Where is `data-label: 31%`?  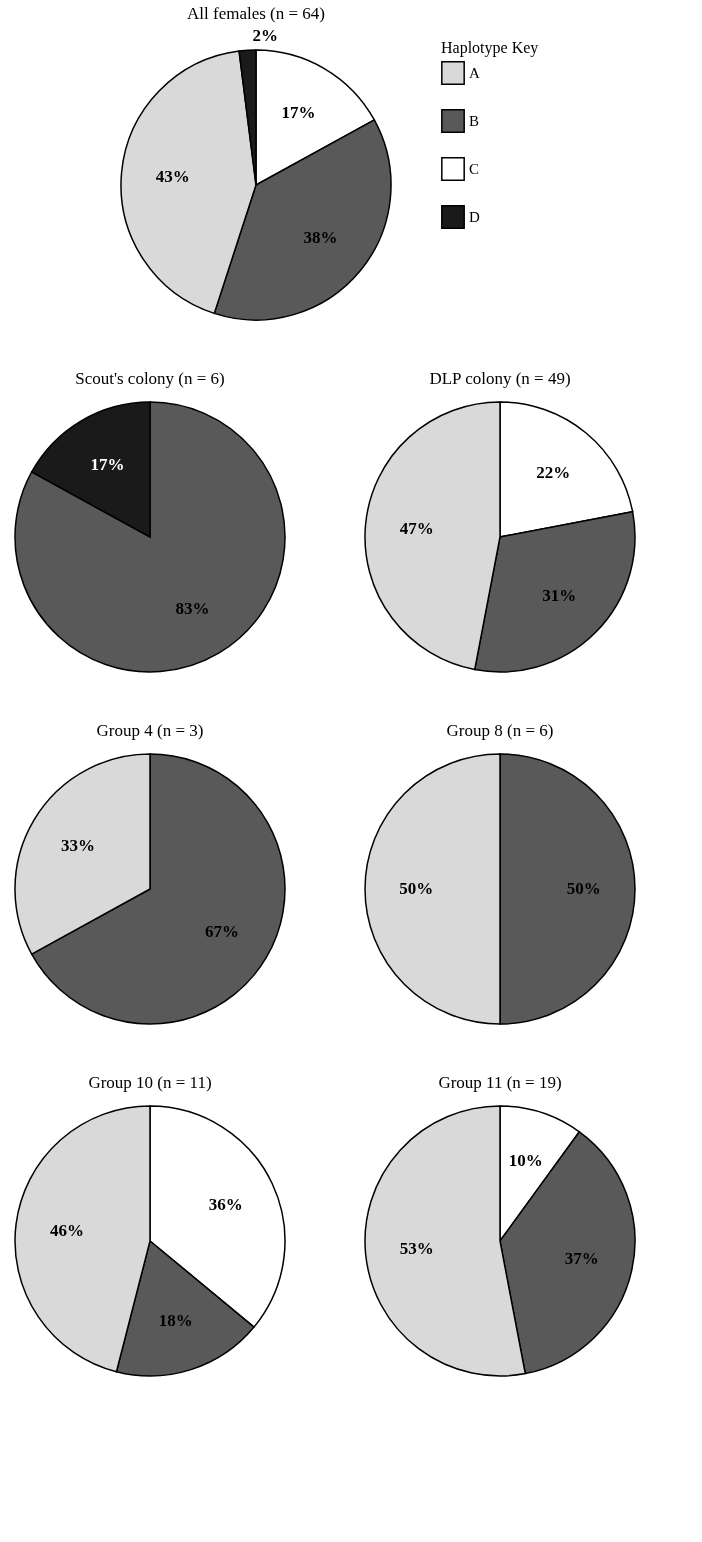 data-label: 31% is located at coordinates (559, 596).